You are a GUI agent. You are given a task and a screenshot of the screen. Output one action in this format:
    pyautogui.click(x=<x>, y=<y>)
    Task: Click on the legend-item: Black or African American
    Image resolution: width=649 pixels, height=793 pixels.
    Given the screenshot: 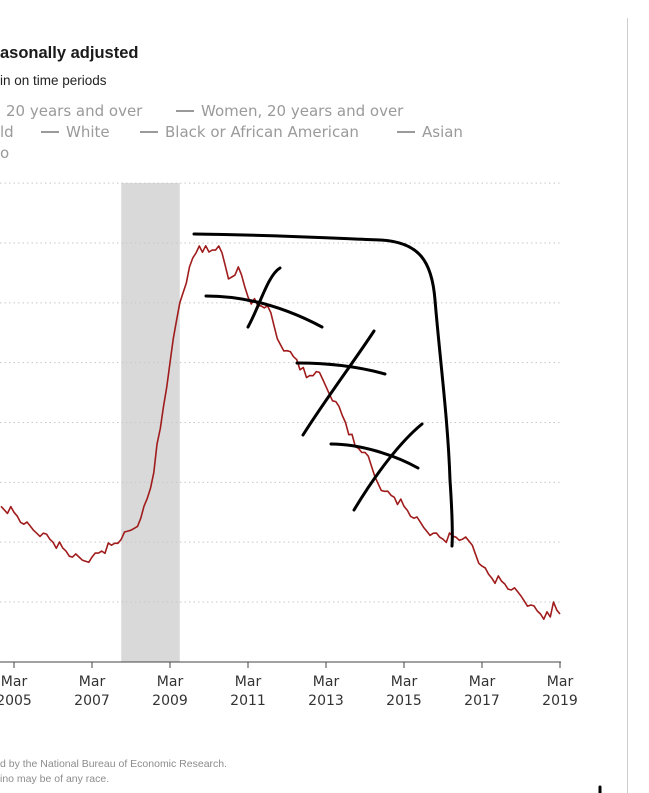 What is the action you would take?
    pyautogui.click(x=249, y=132)
    